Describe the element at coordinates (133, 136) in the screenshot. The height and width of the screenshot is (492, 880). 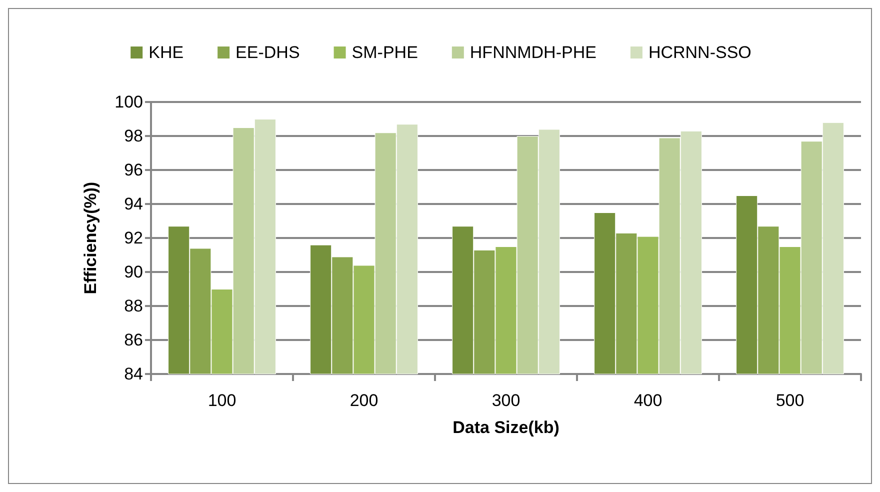
I see `y-tick-label: 98` at that location.